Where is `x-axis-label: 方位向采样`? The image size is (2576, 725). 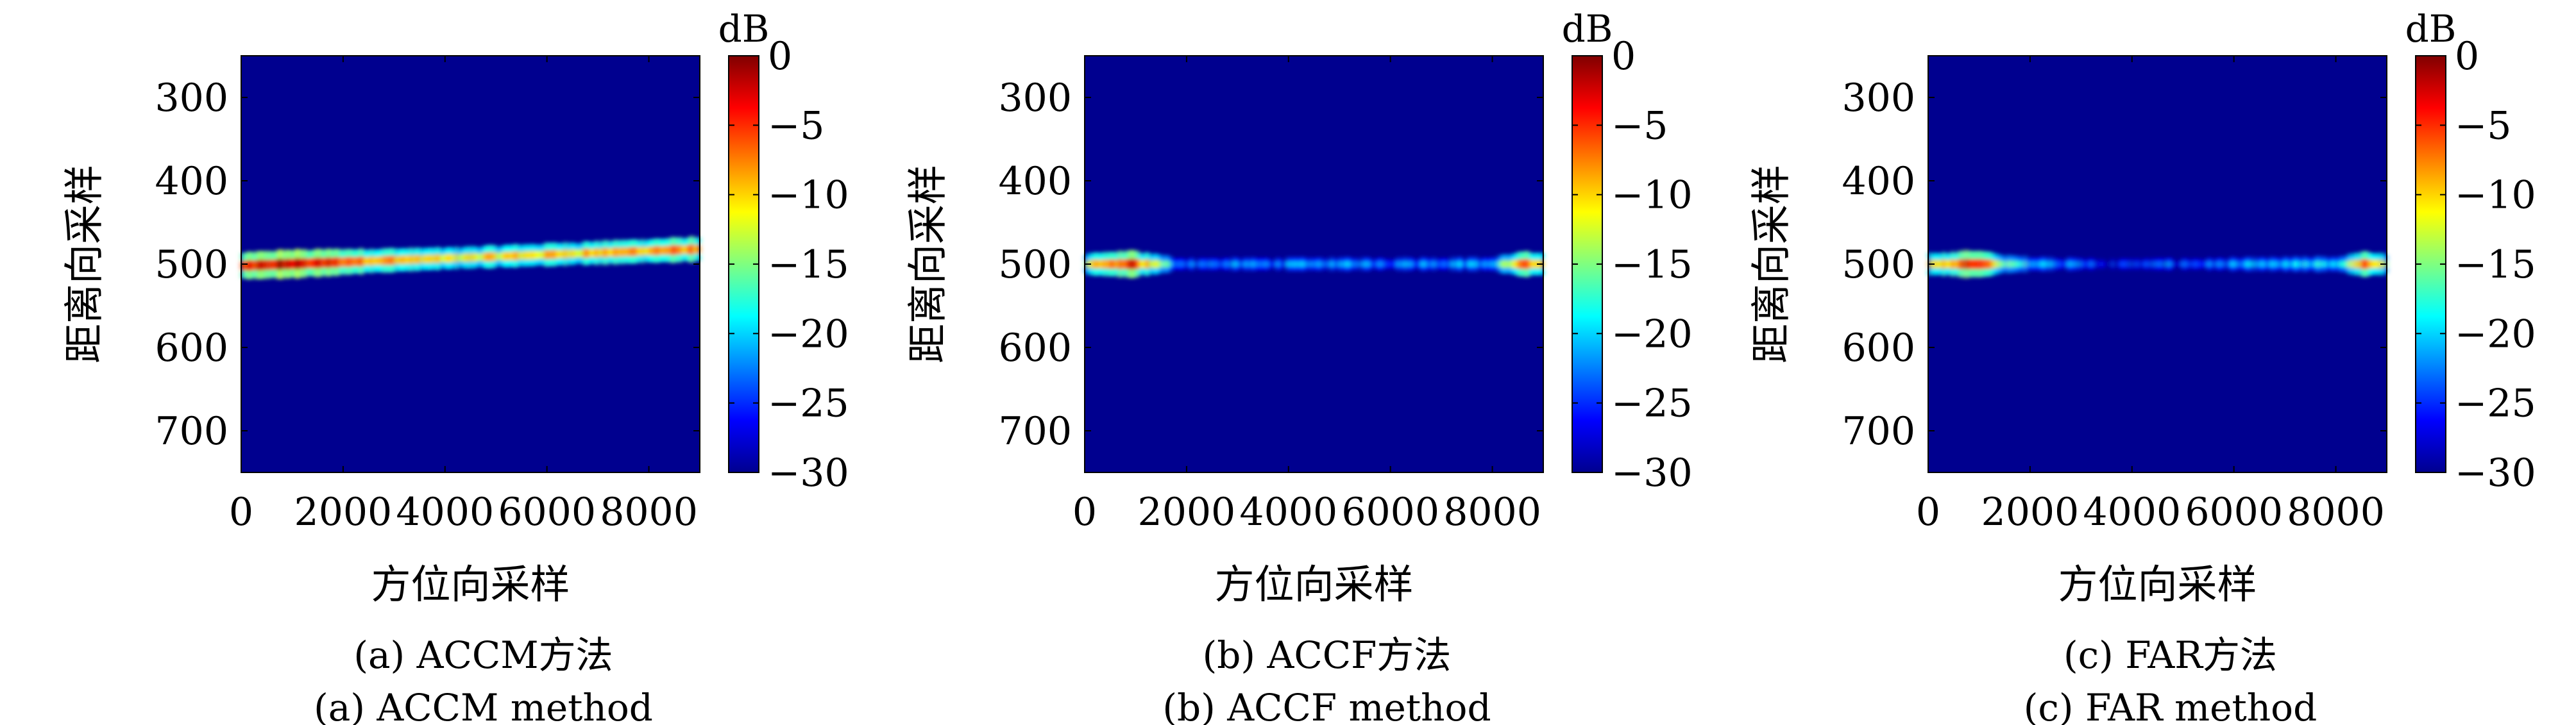 x-axis-label: 方位向采样 is located at coordinates (2157, 585).